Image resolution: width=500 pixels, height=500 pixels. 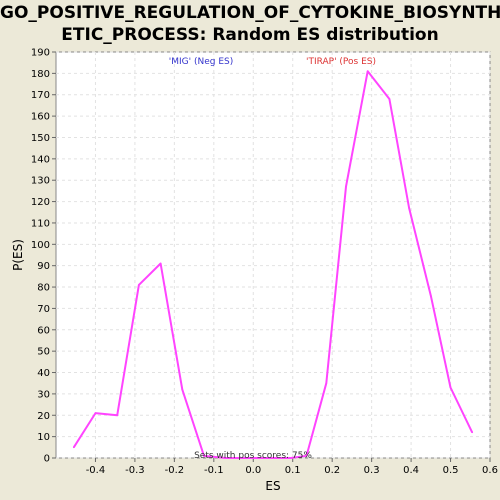 What do you see at coordinates (43, 309) in the screenshot?
I see `y-tick-label: 70` at bounding box center [43, 309].